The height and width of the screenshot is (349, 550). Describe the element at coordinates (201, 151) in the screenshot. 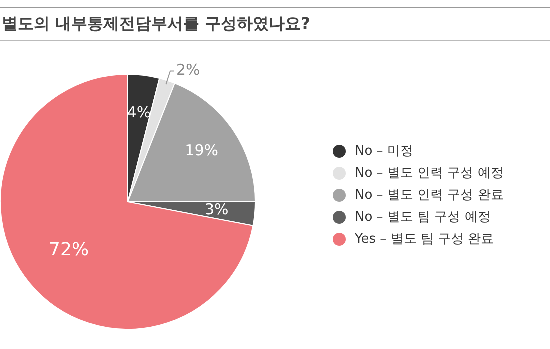

I see `data-label: 19%` at that location.